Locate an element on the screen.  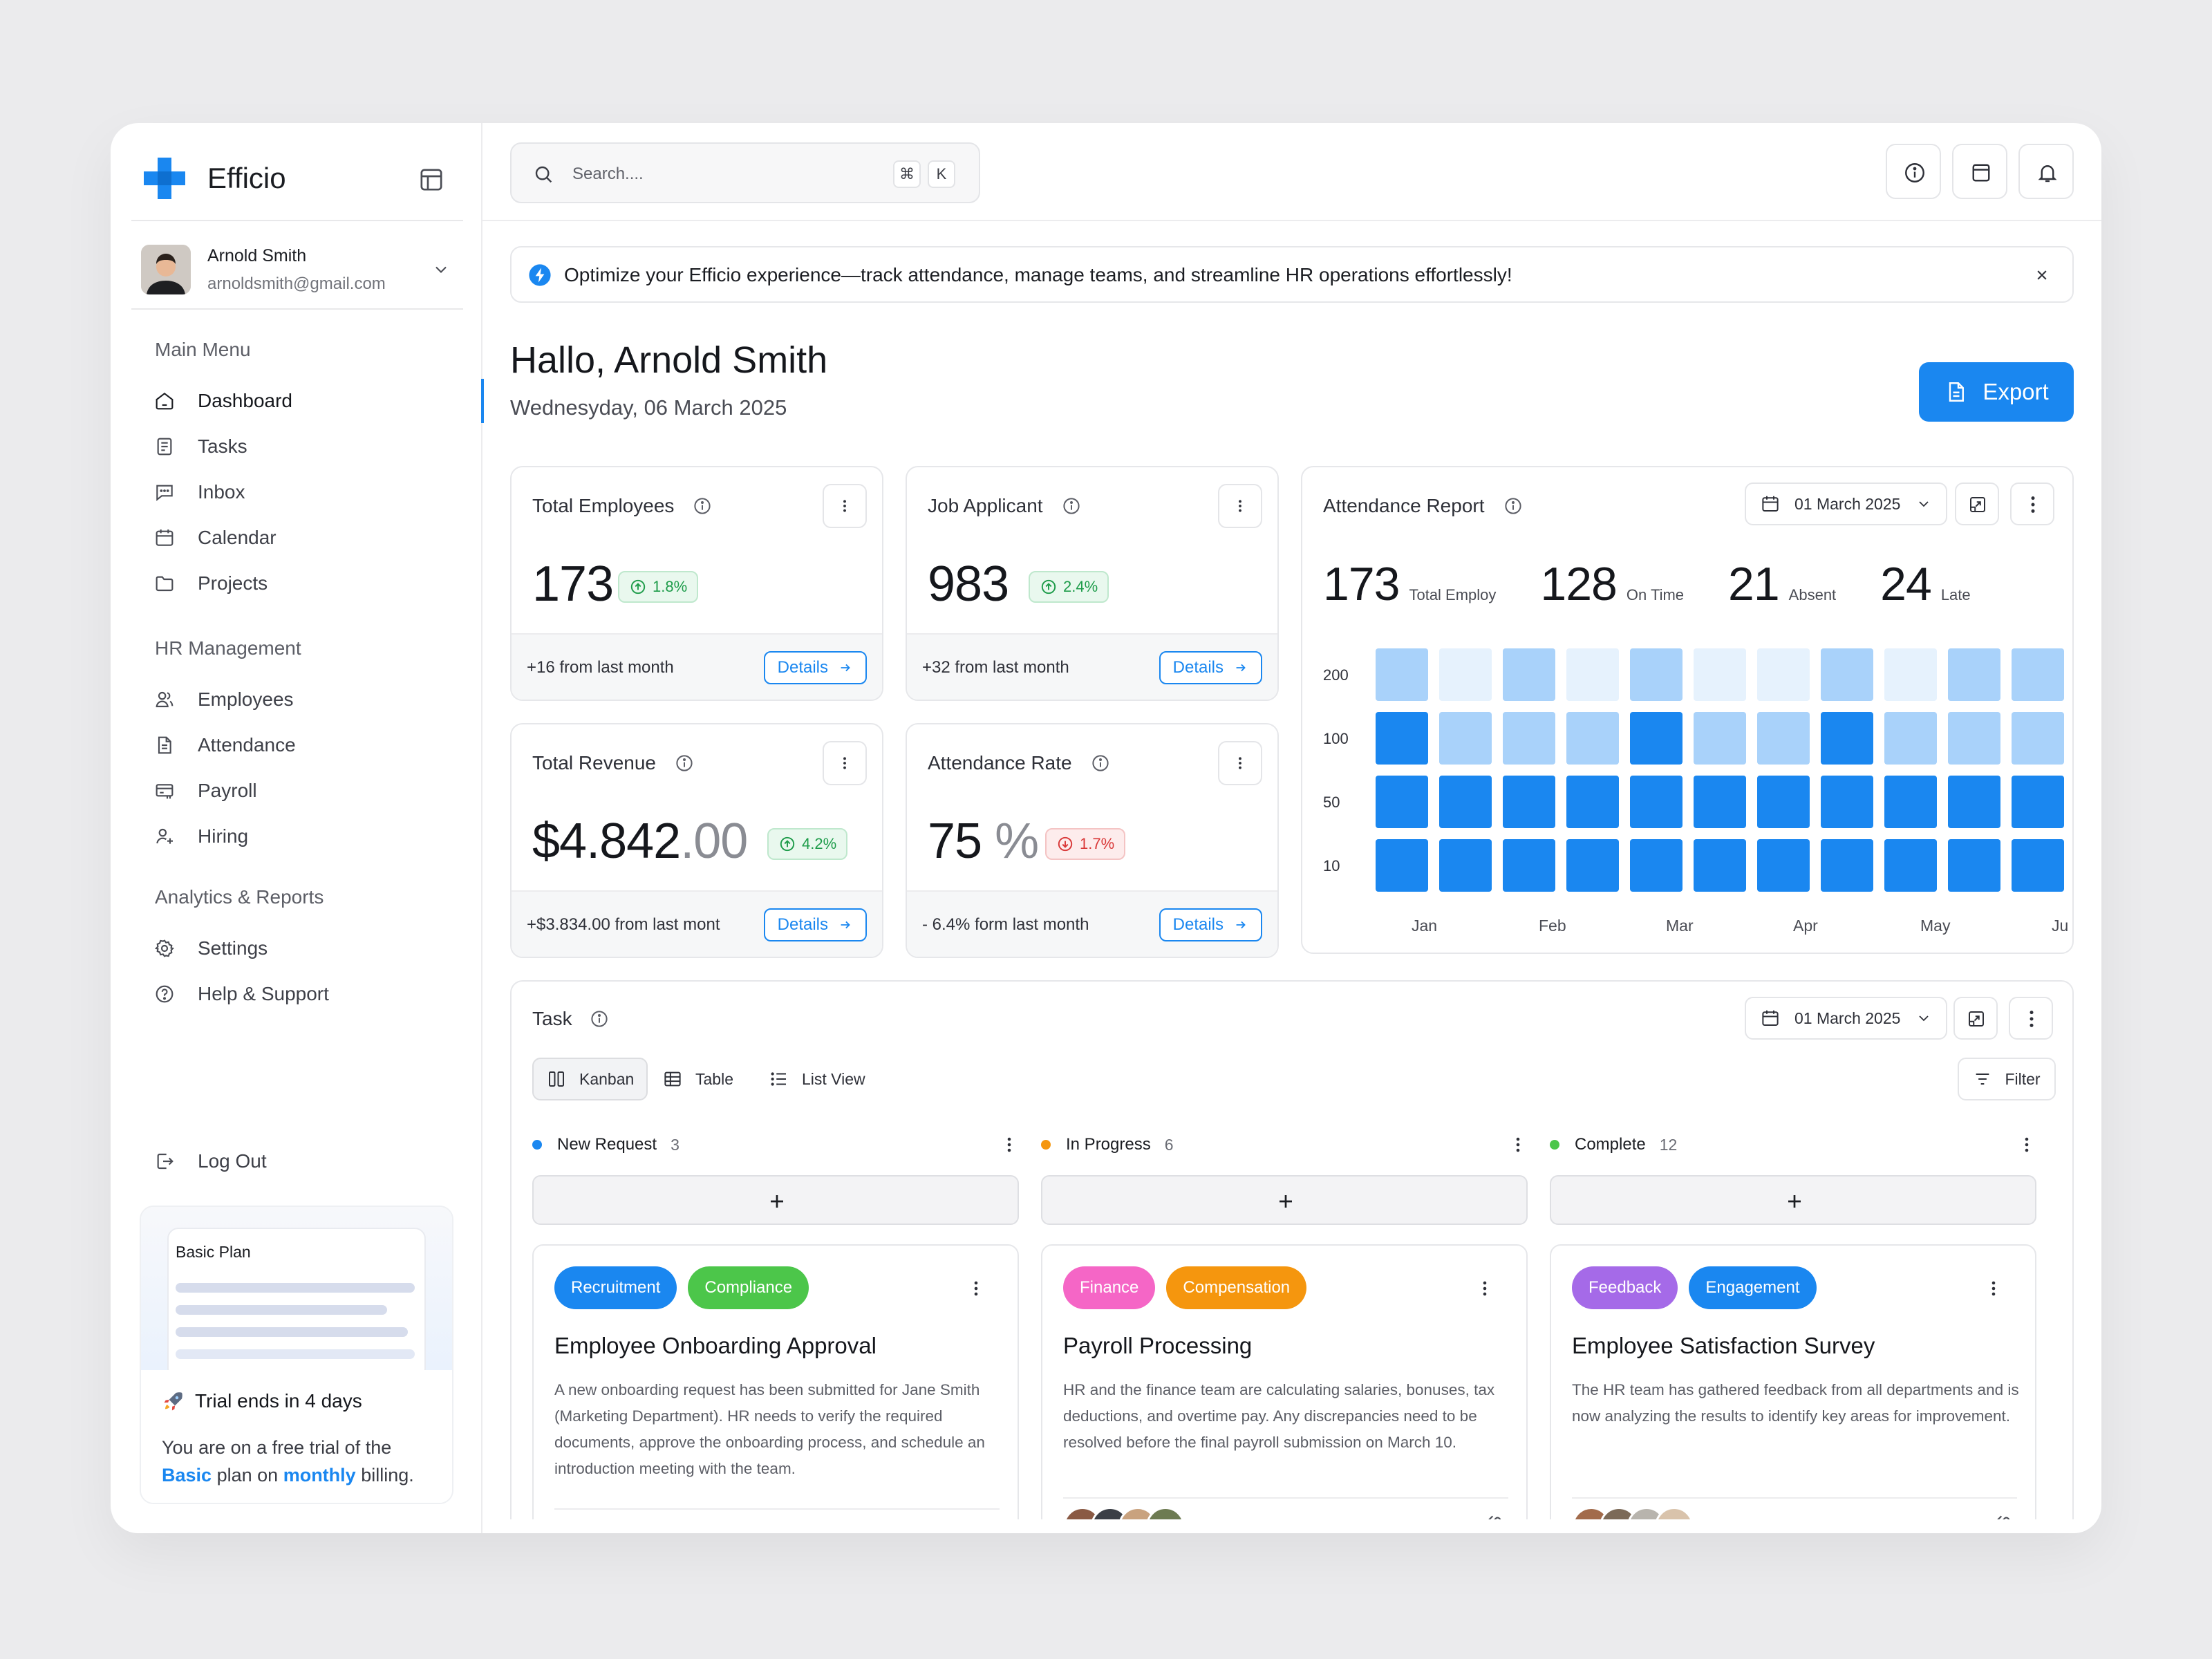
sidebar-item-inbox: Inbox is located at coordinates (306, 493).